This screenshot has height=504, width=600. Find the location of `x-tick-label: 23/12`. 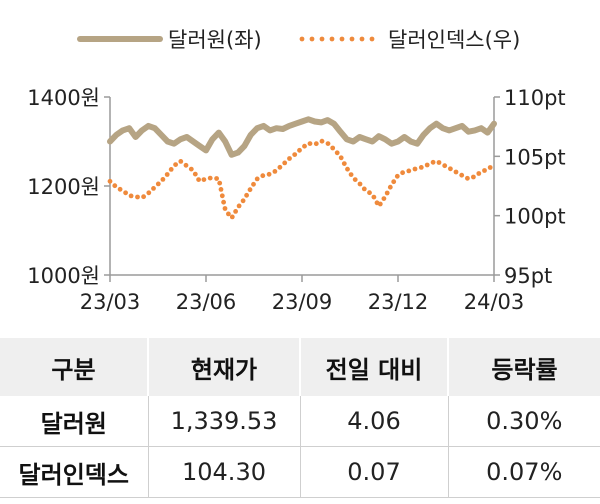

x-tick-label: 23/12 is located at coordinates (398, 302).